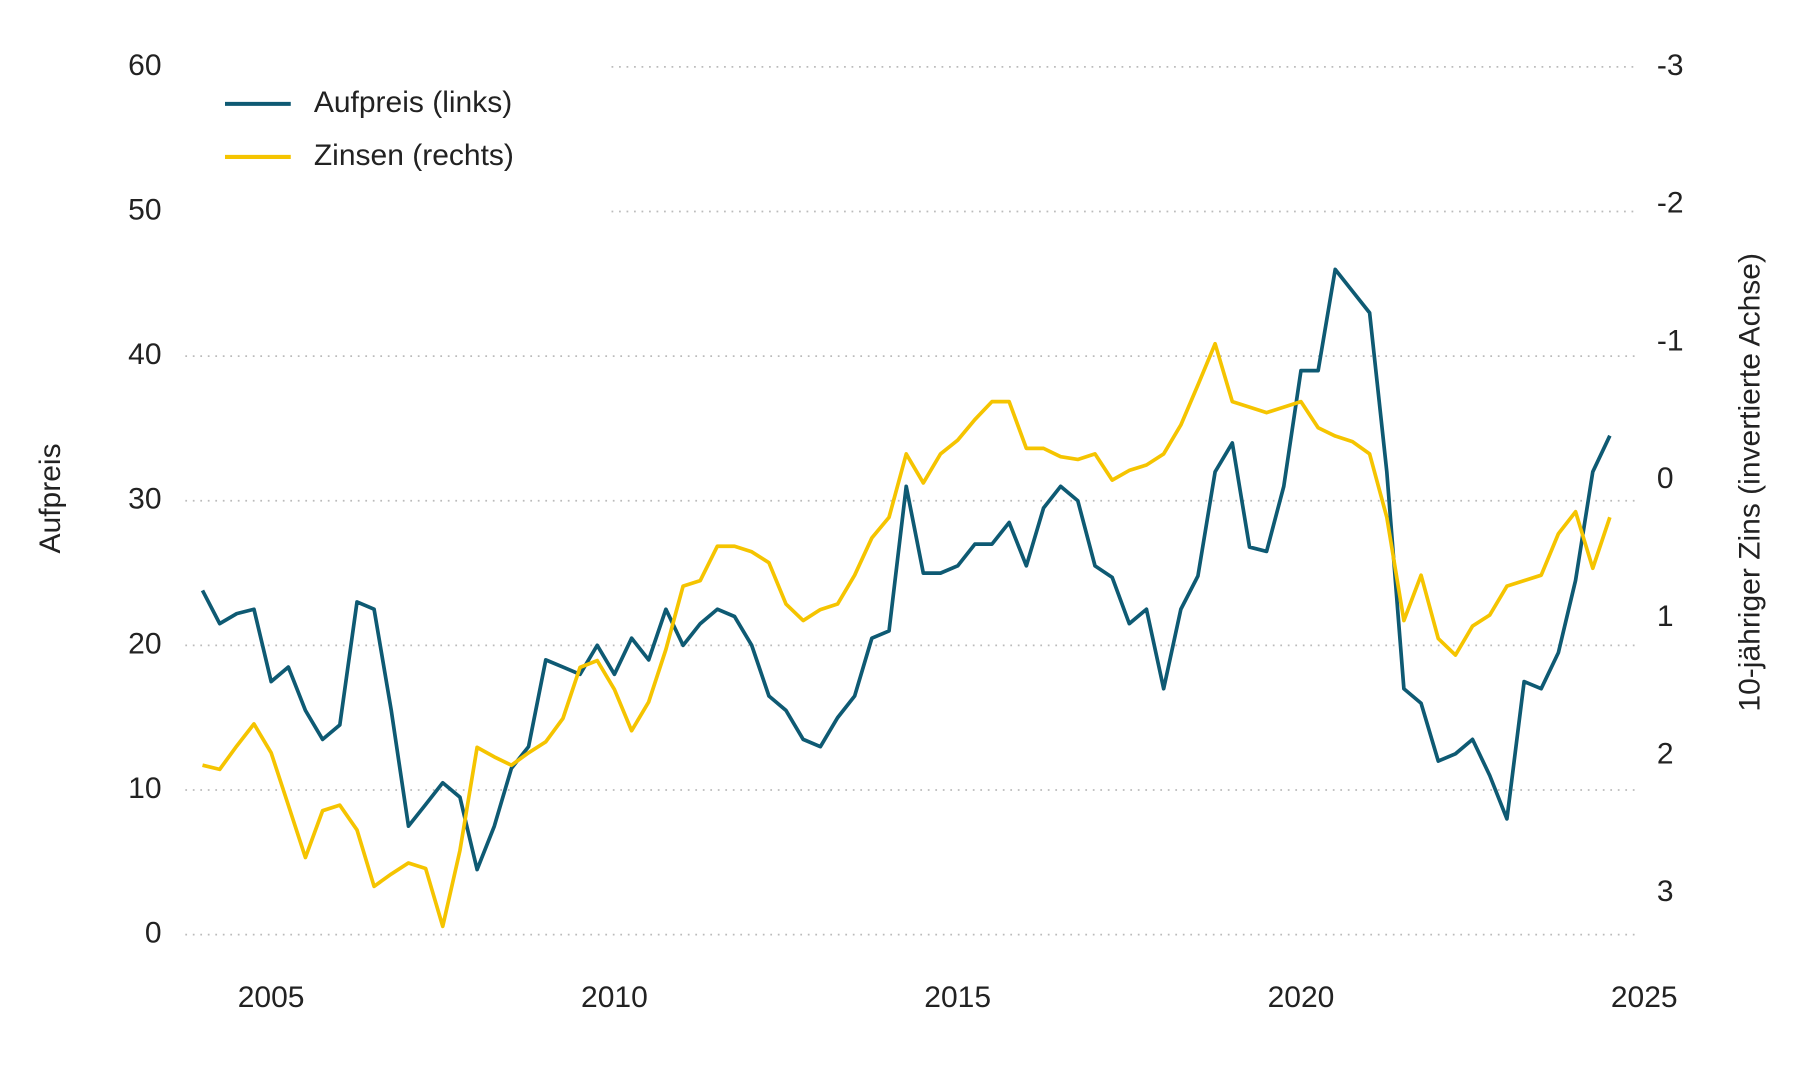 Image resolution: width=1800 pixels, height=1080 pixels. I want to click on y2-tick-label: 2, so click(1665, 753).